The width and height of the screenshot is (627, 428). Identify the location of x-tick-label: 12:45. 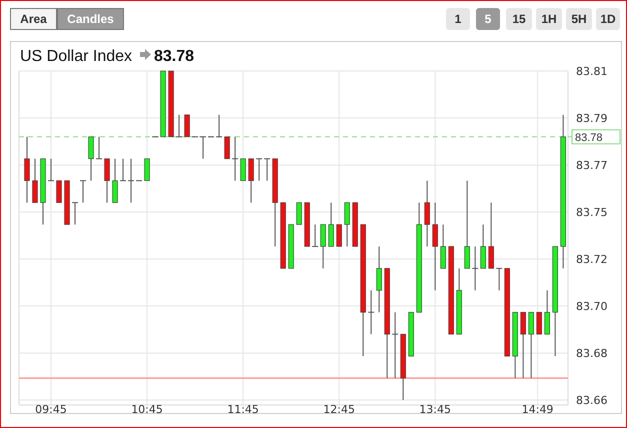
(339, 409).